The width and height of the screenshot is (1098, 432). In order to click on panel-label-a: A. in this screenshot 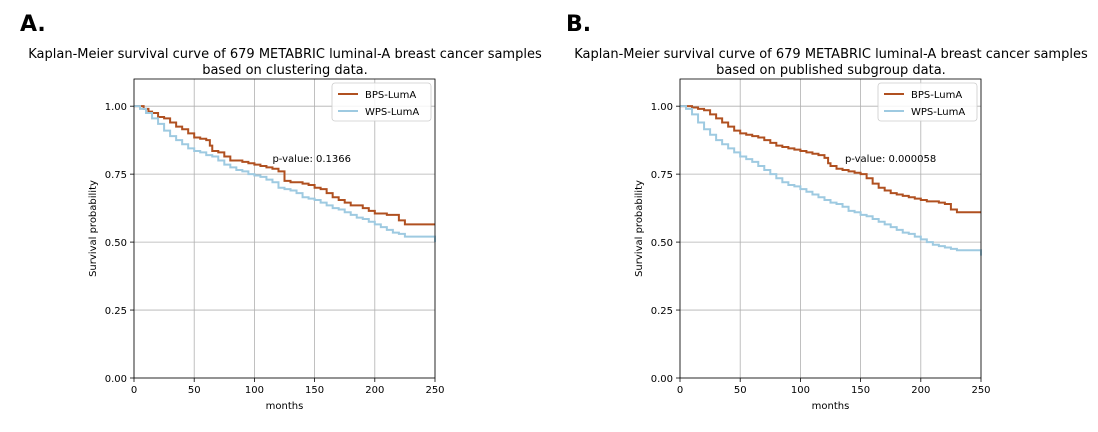, I will do `click(33, 24)`.